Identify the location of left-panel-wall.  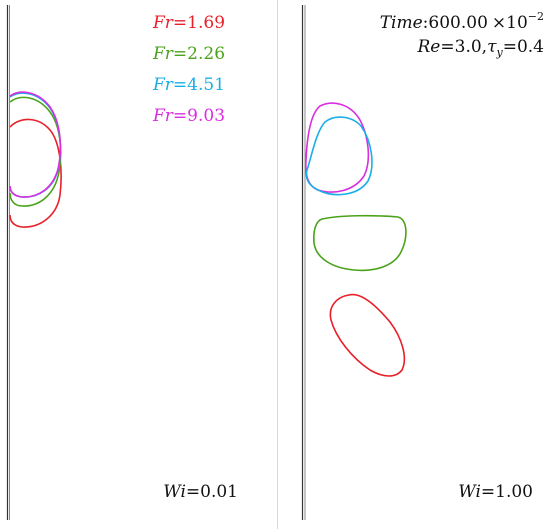
(8, 262).